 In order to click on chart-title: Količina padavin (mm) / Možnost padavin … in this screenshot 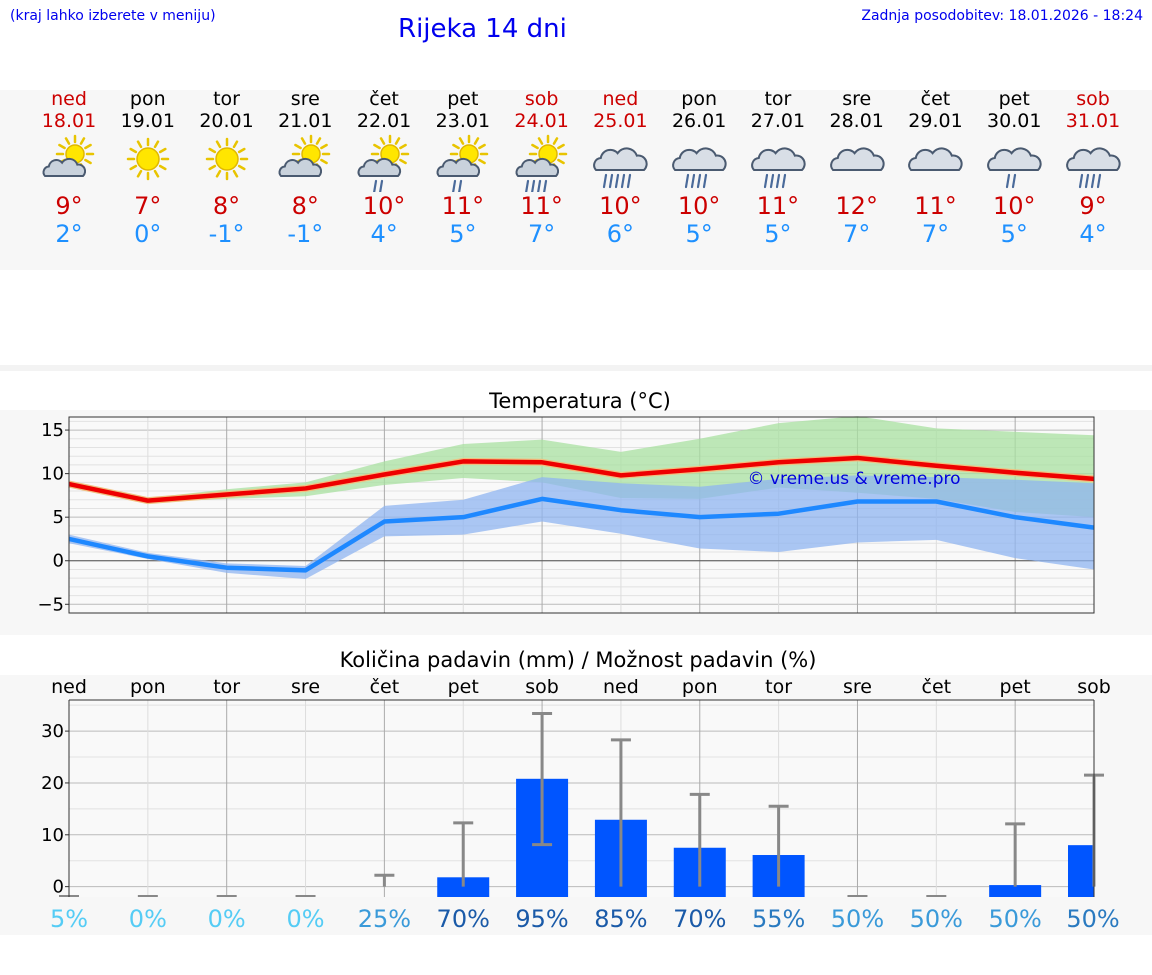, I will do `click(578, 660)`.